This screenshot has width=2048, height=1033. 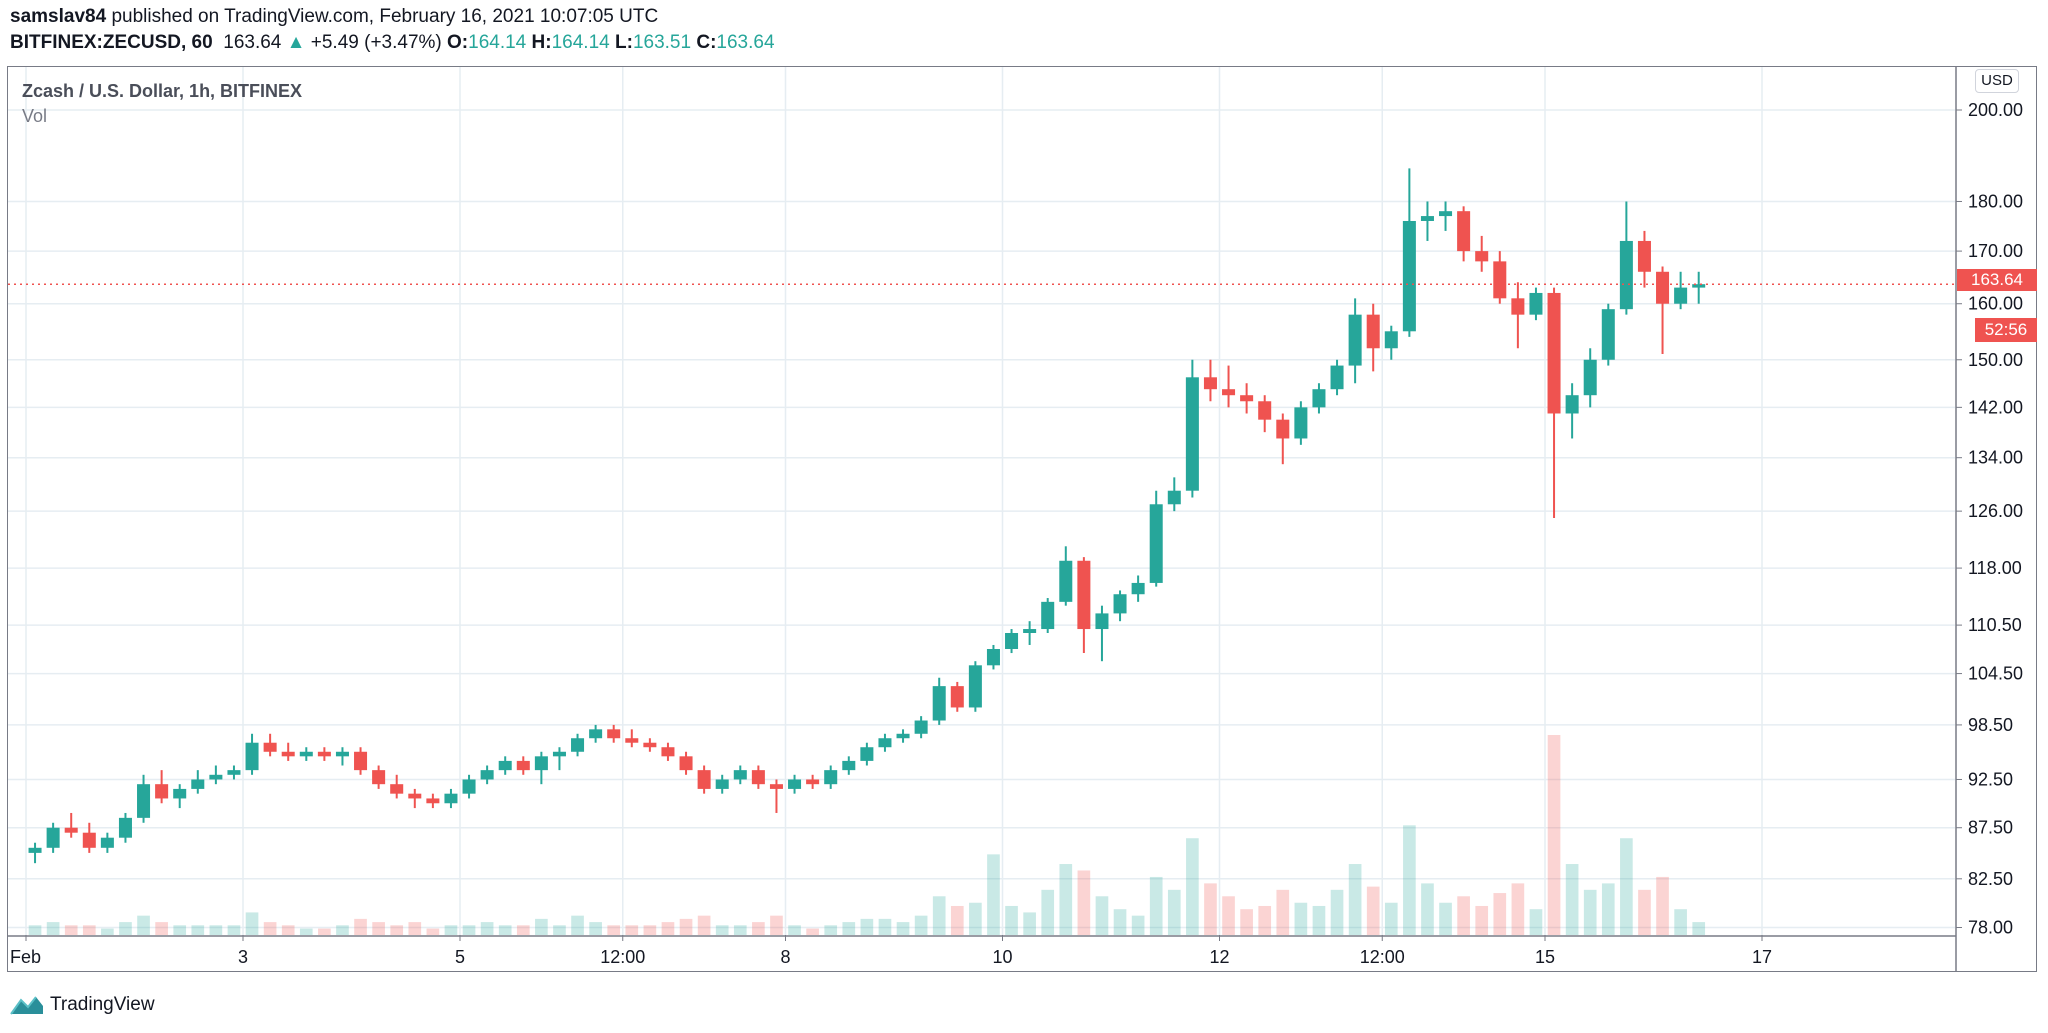 I want to click on x-tick-label: 8, so click(x=785, y=957).